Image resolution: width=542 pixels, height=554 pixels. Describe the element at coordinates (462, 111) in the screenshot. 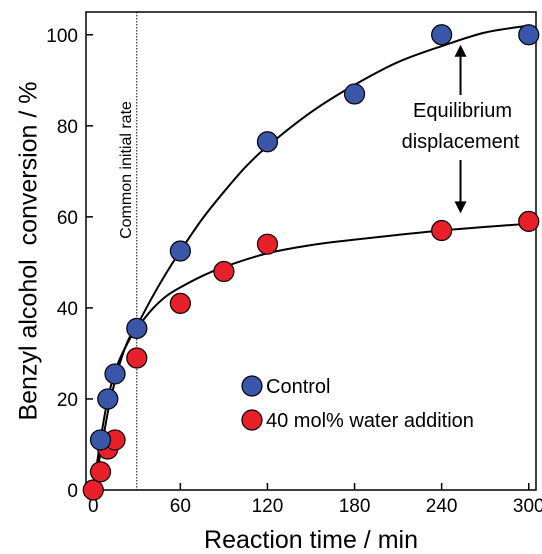

I see `annotation-line-1: Equilibrium` at that location.